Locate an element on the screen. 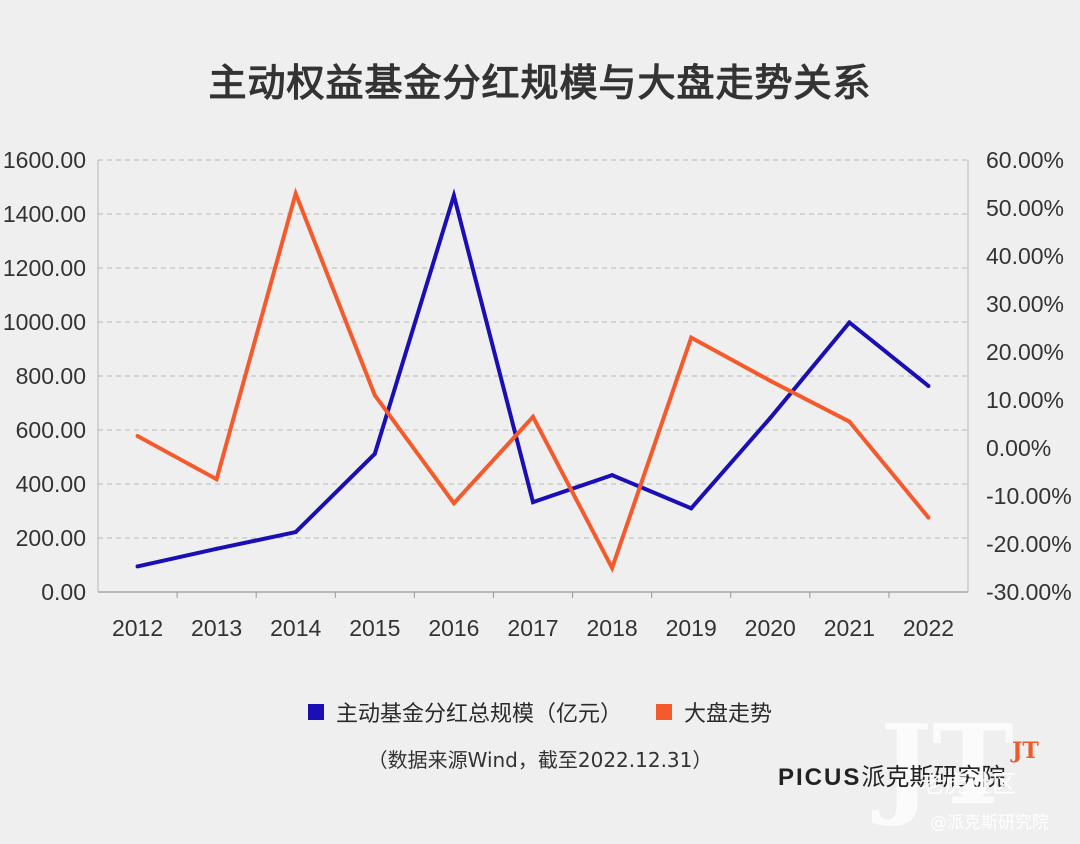 The height and width of the screenshot is (844, 1080). y-right-tick-label: 0.00% is located at coordinates (1018, 448).